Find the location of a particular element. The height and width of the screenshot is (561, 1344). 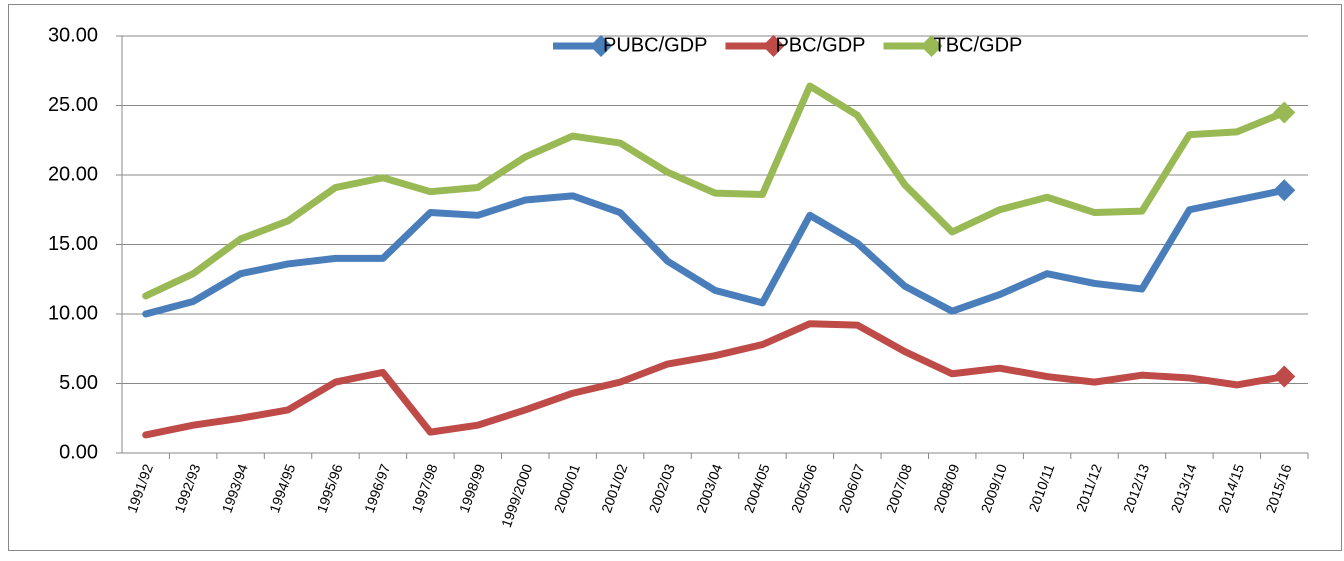

legend-label: PBC/GDP is located at coordinates (820, 45).